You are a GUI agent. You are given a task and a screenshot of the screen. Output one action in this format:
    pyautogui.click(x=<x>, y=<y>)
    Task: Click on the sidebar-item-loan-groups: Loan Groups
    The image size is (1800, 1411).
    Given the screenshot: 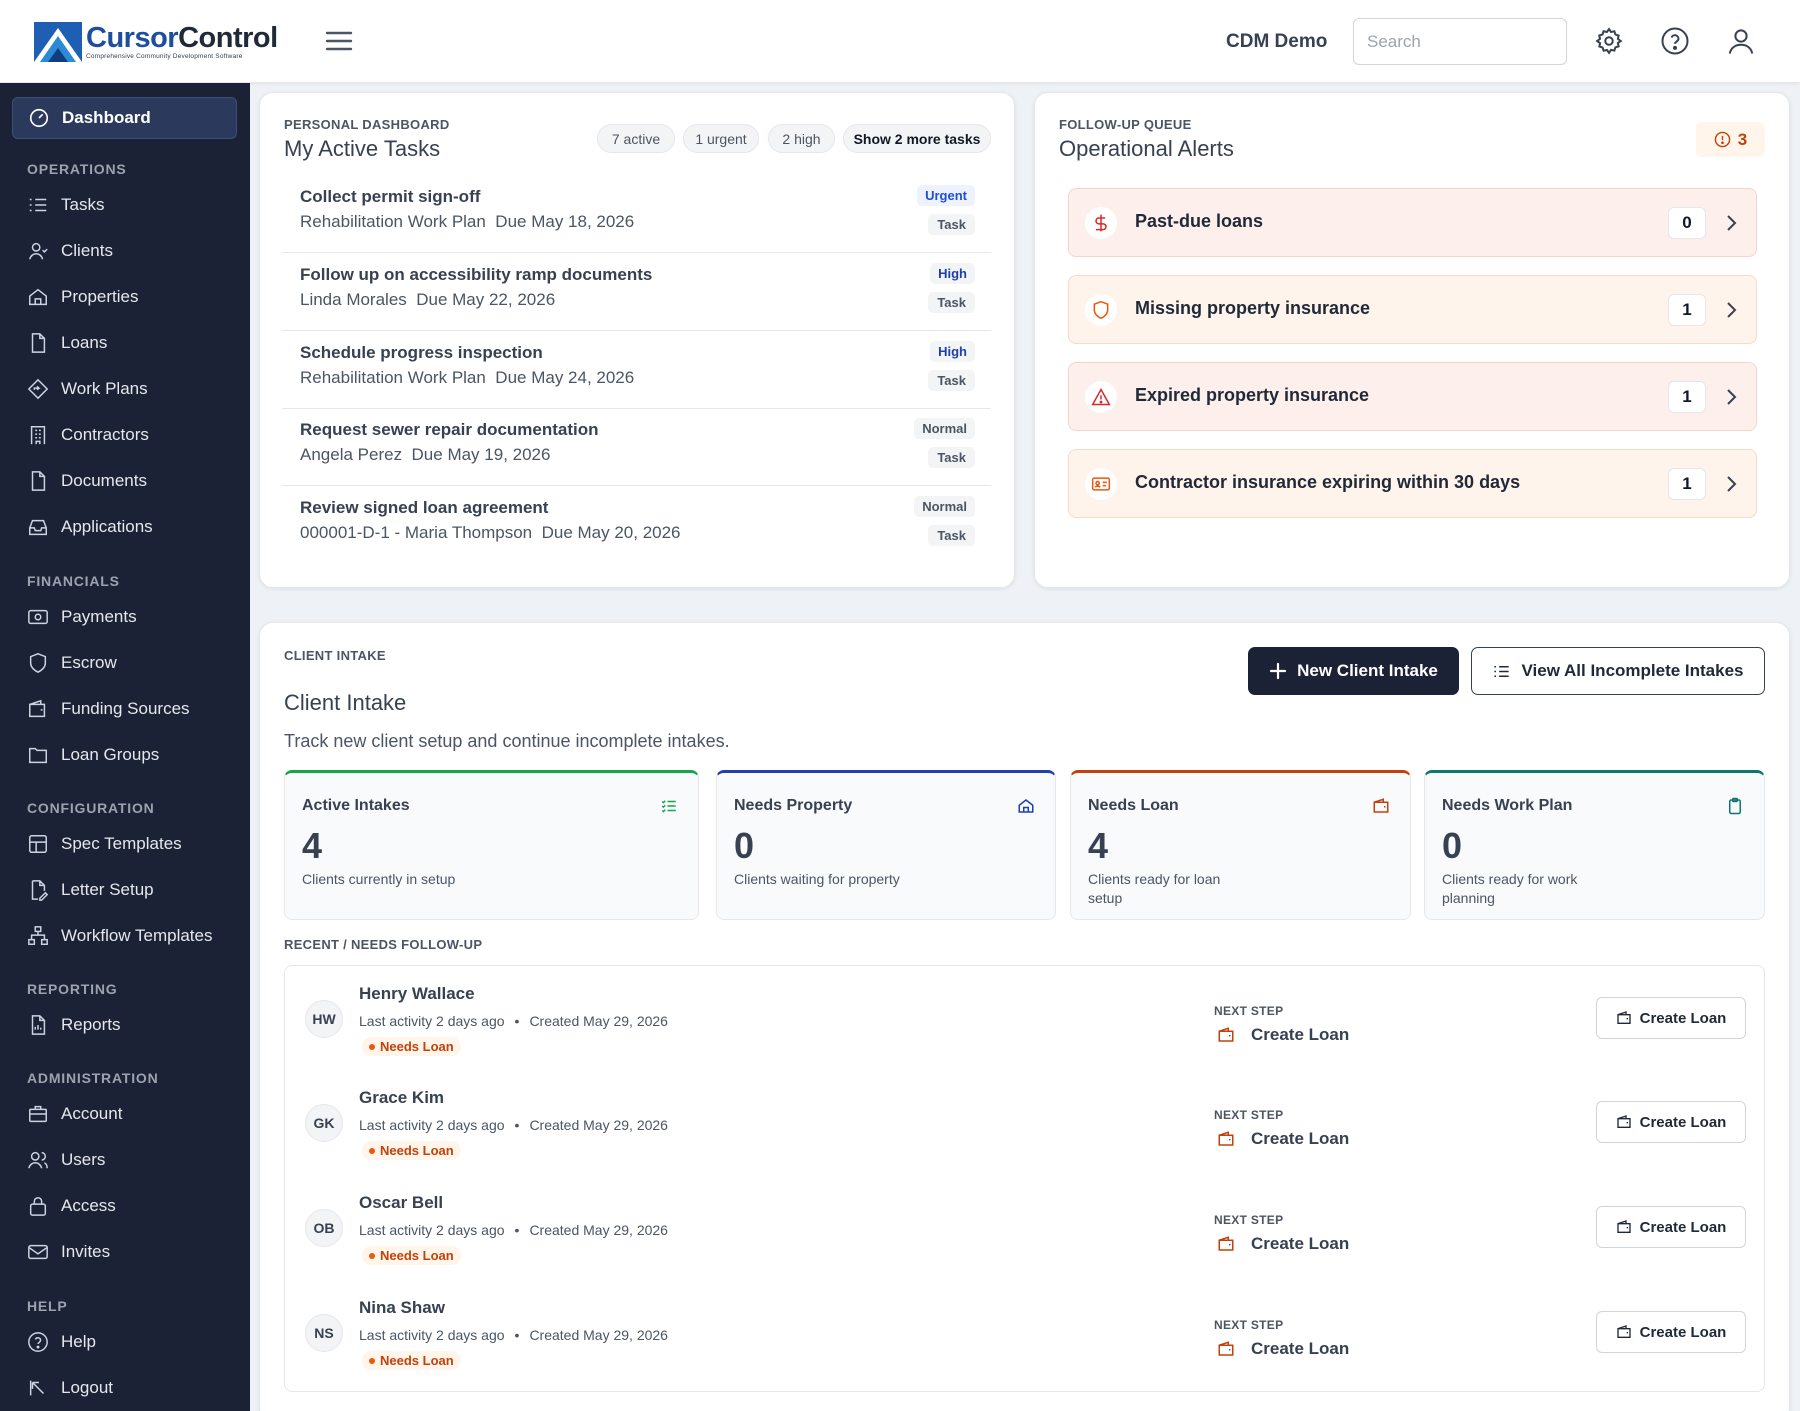 What is the action you would take?
    pyautogui.click(x=124, y=755)
    